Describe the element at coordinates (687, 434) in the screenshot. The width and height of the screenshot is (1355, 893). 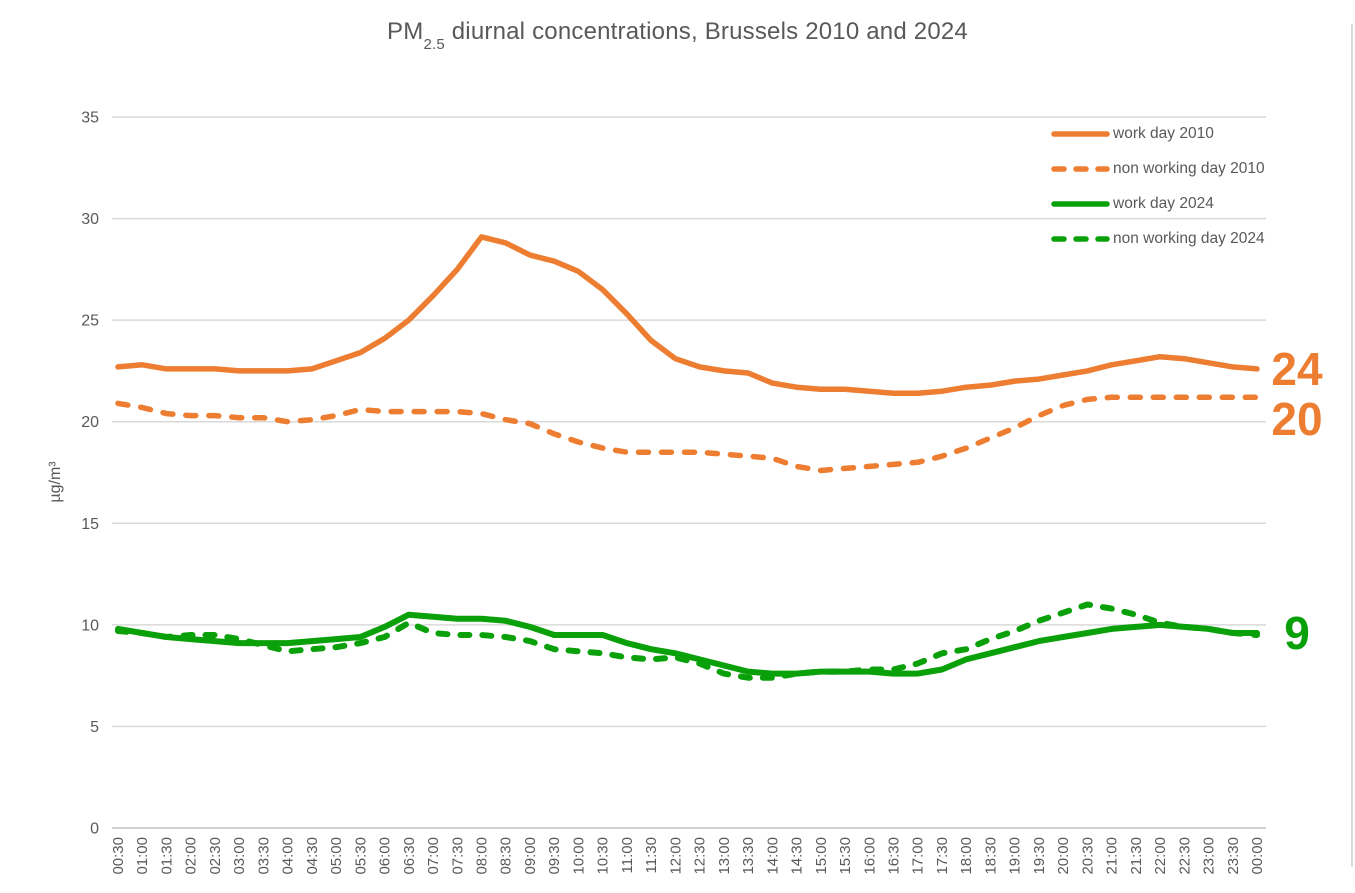
I see `series-line-non-working-day-2010` at that location.